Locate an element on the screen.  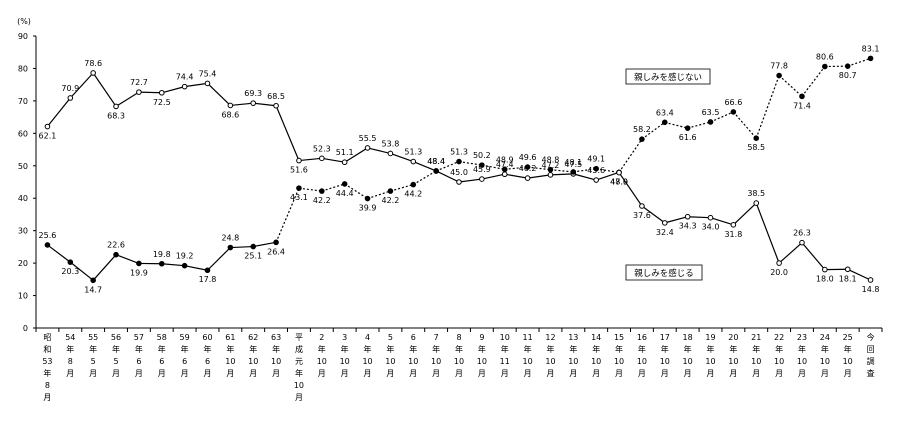
close-data-label: 34.3 is located at coordinates (688, 226).